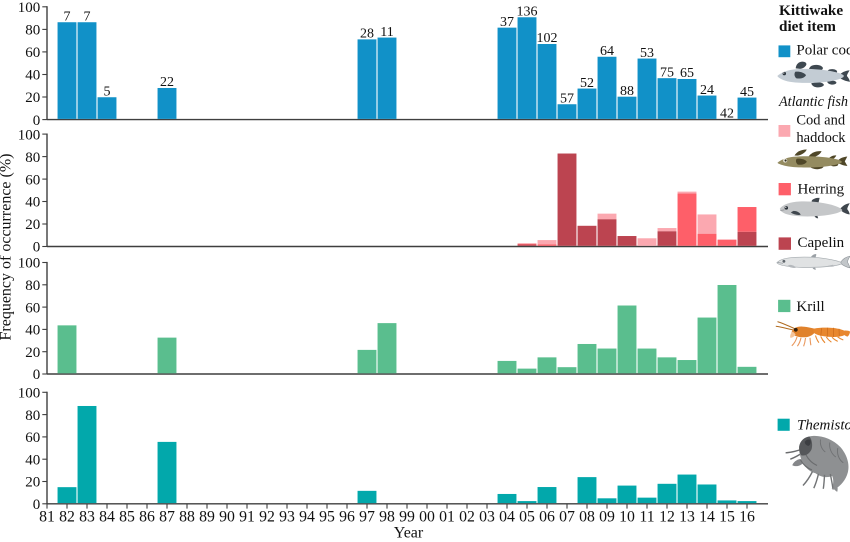  I want to click on svg-text: 01, so click(447, 516).